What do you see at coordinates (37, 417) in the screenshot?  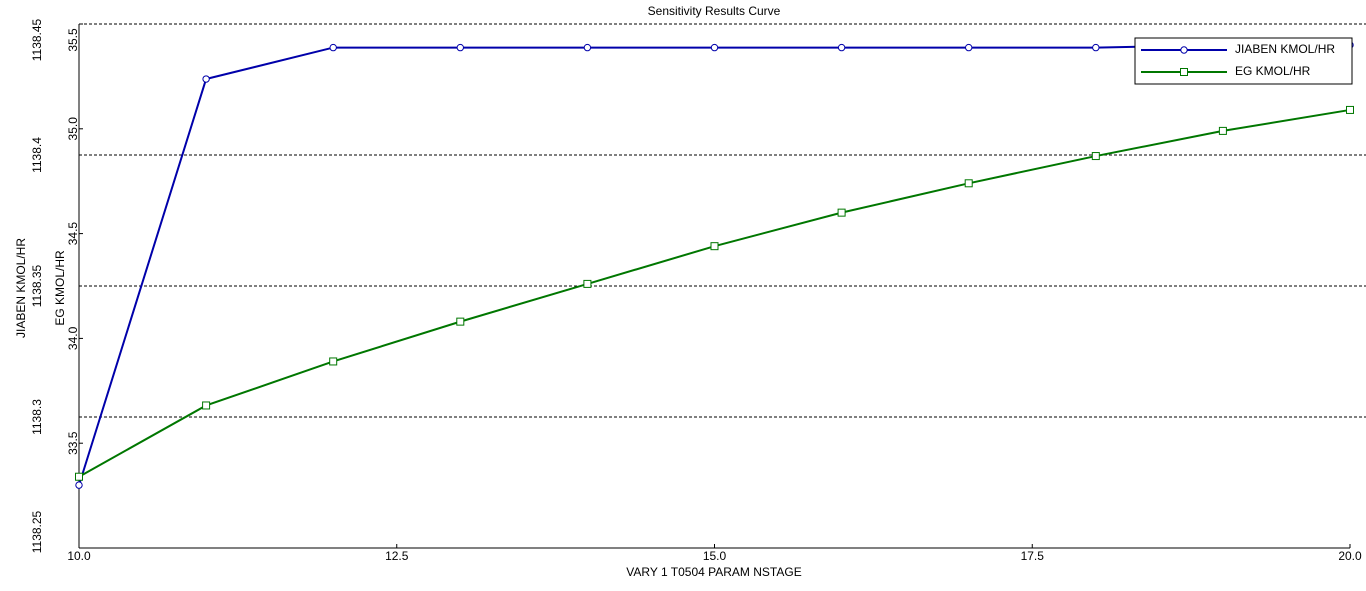 I see `y-tick-label: 1138.3` at bounding box center [37, 417].